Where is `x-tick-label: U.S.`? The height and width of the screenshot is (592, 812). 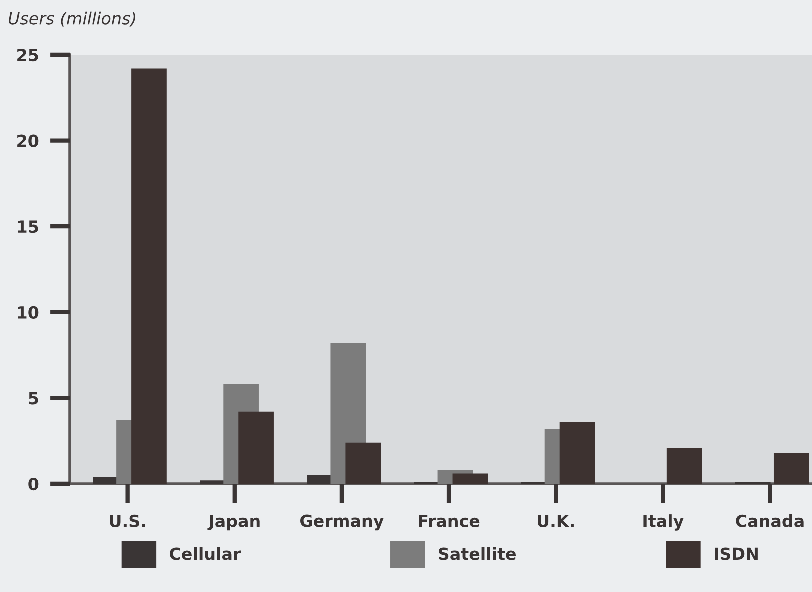 x-tick-label: U.S. is located at coordinates (128, 521).